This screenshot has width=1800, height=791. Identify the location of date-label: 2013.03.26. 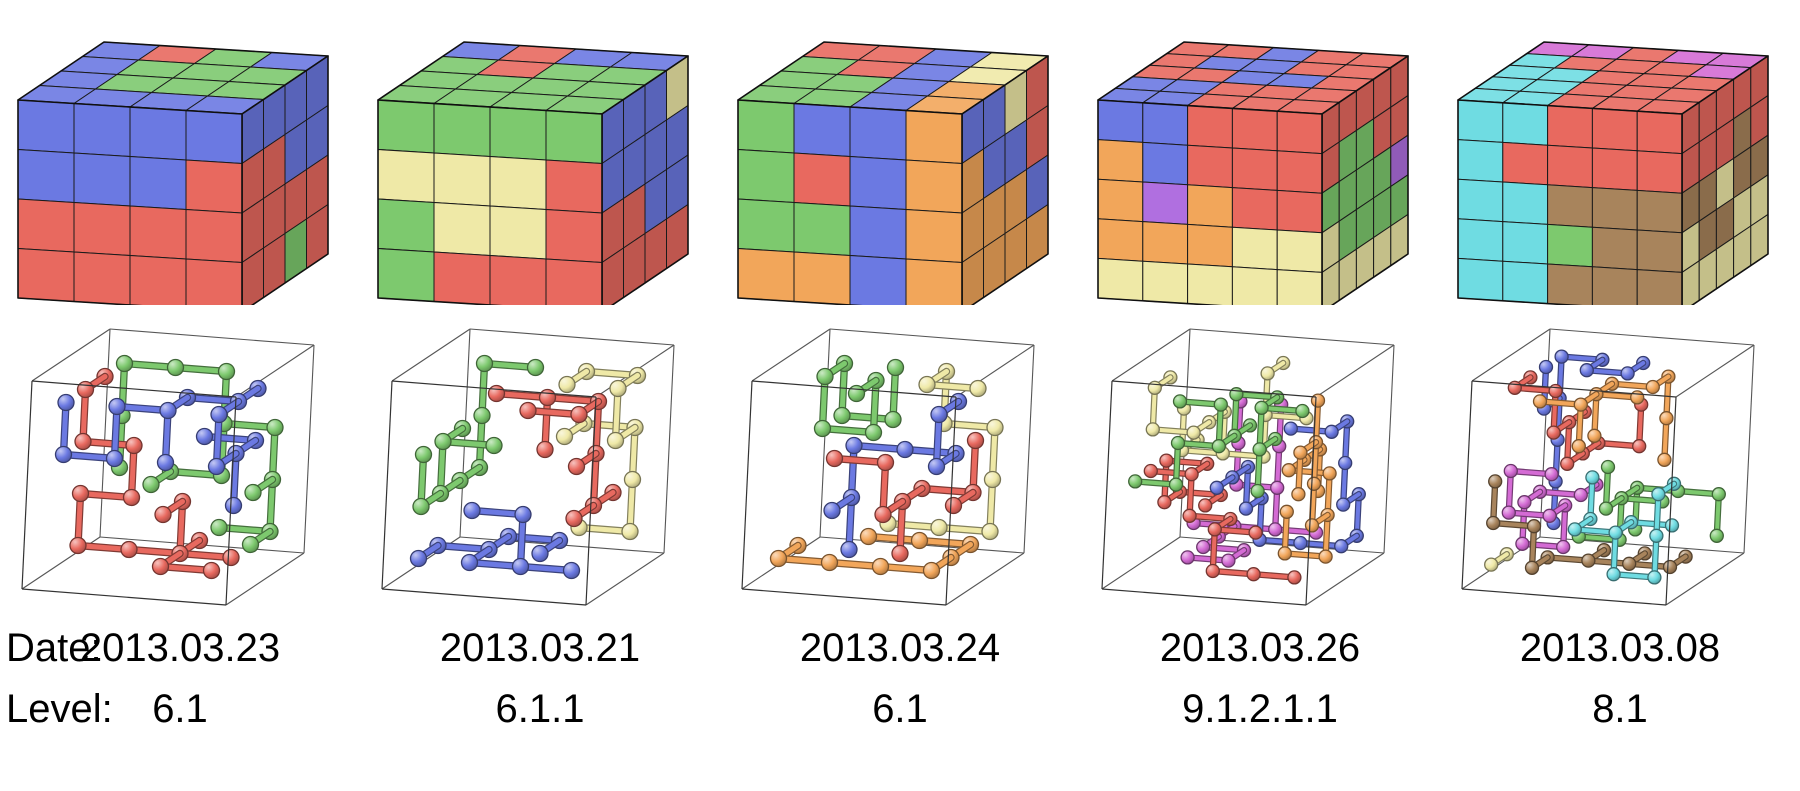
(1260, 648).